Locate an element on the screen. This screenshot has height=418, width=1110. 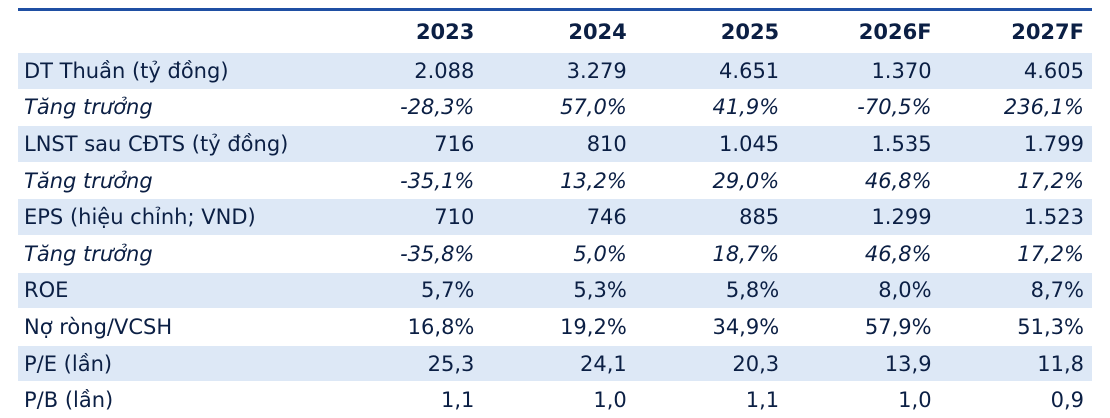
table-row: EPS (hiệu chỉnh; VND) 710 746 885 1.299 1.523 is located at coordinates (555, 217).